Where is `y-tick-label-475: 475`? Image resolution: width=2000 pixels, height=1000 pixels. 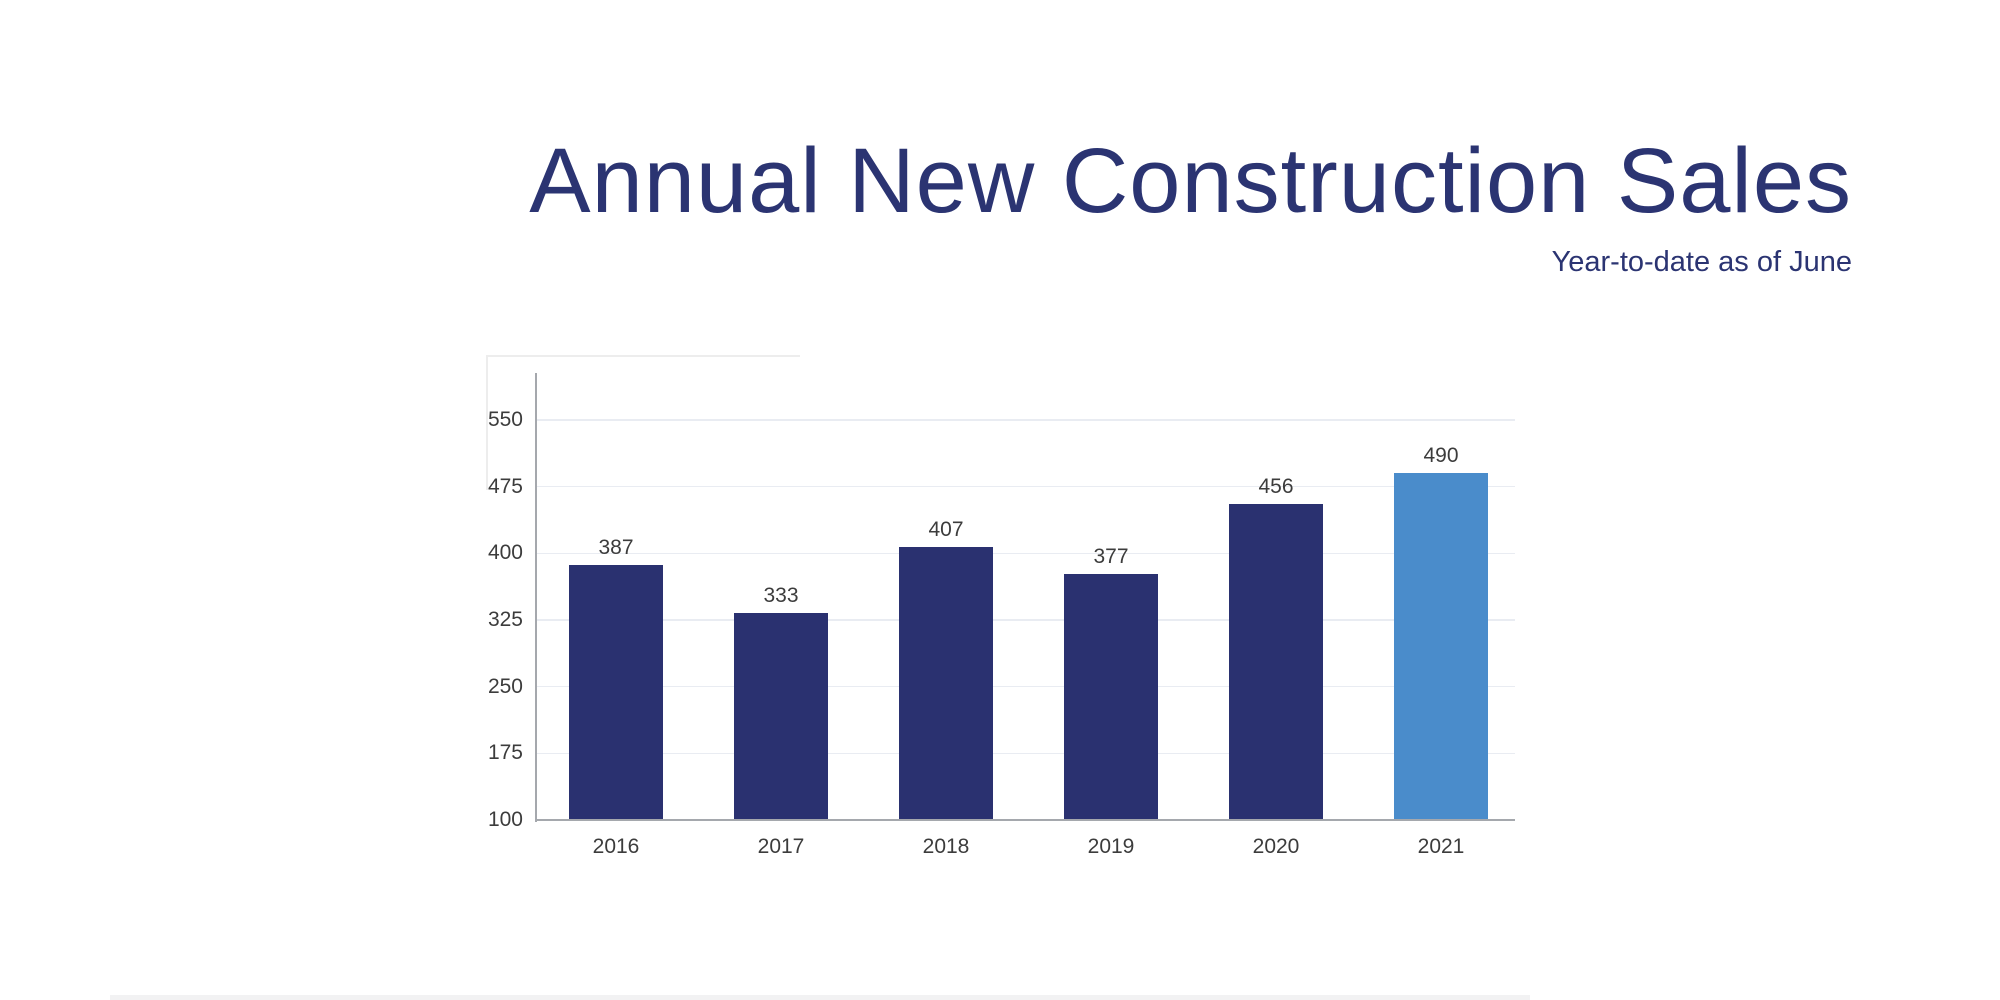
y-tick-label-475: 475 is located at coordinates (505, 486).